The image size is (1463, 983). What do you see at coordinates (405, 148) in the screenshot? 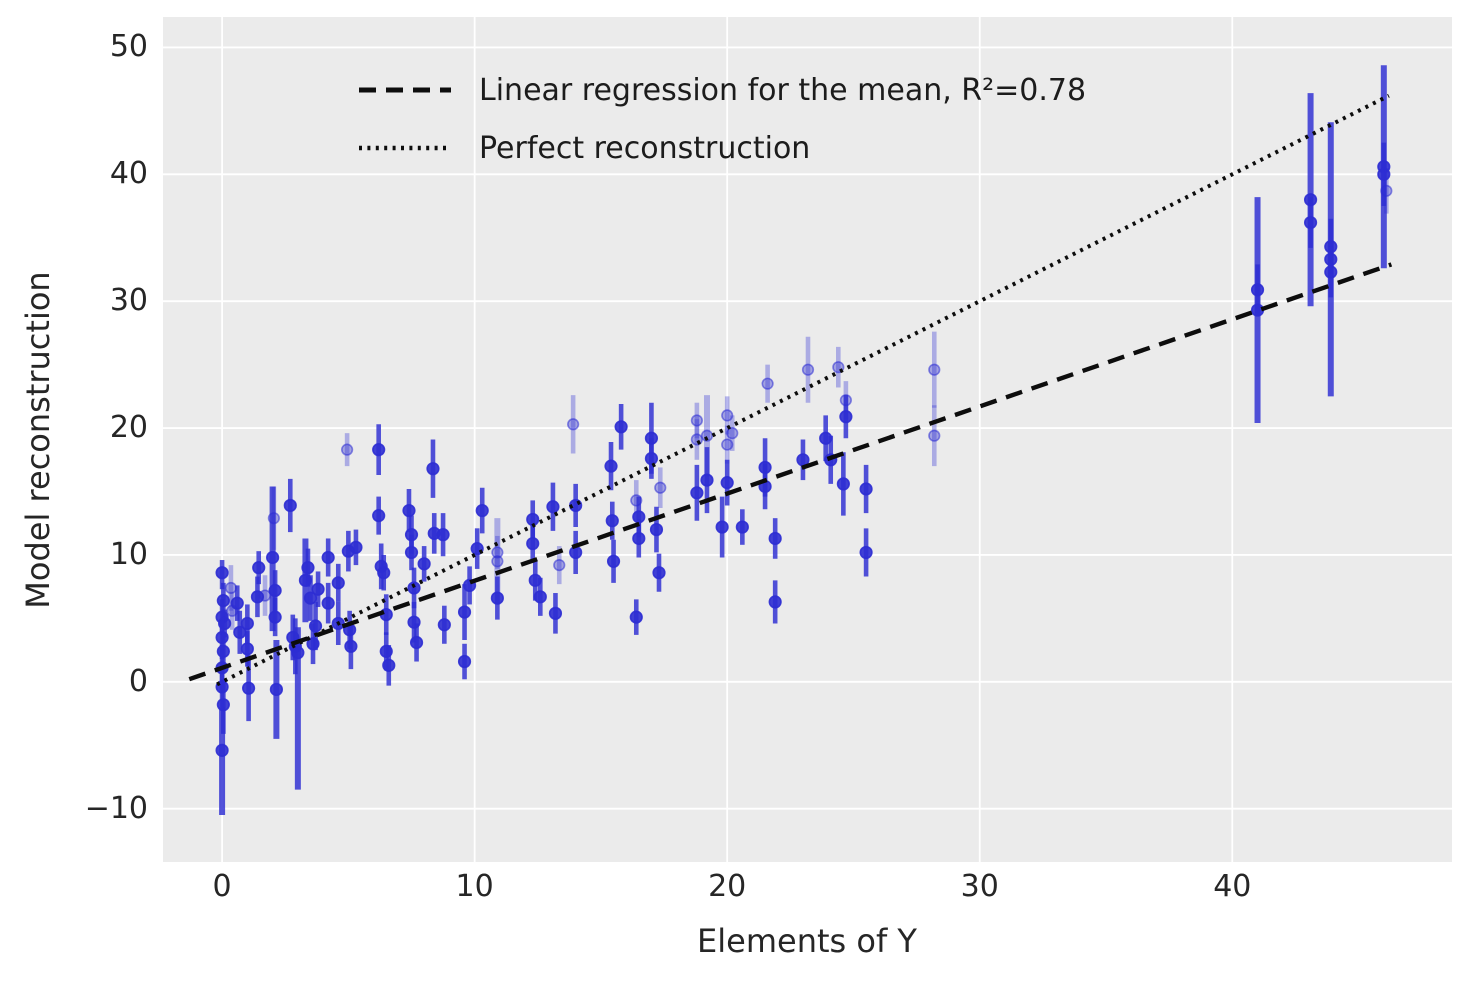
I see `dotted-line-sample-icon` at bounding box center [405, 148].